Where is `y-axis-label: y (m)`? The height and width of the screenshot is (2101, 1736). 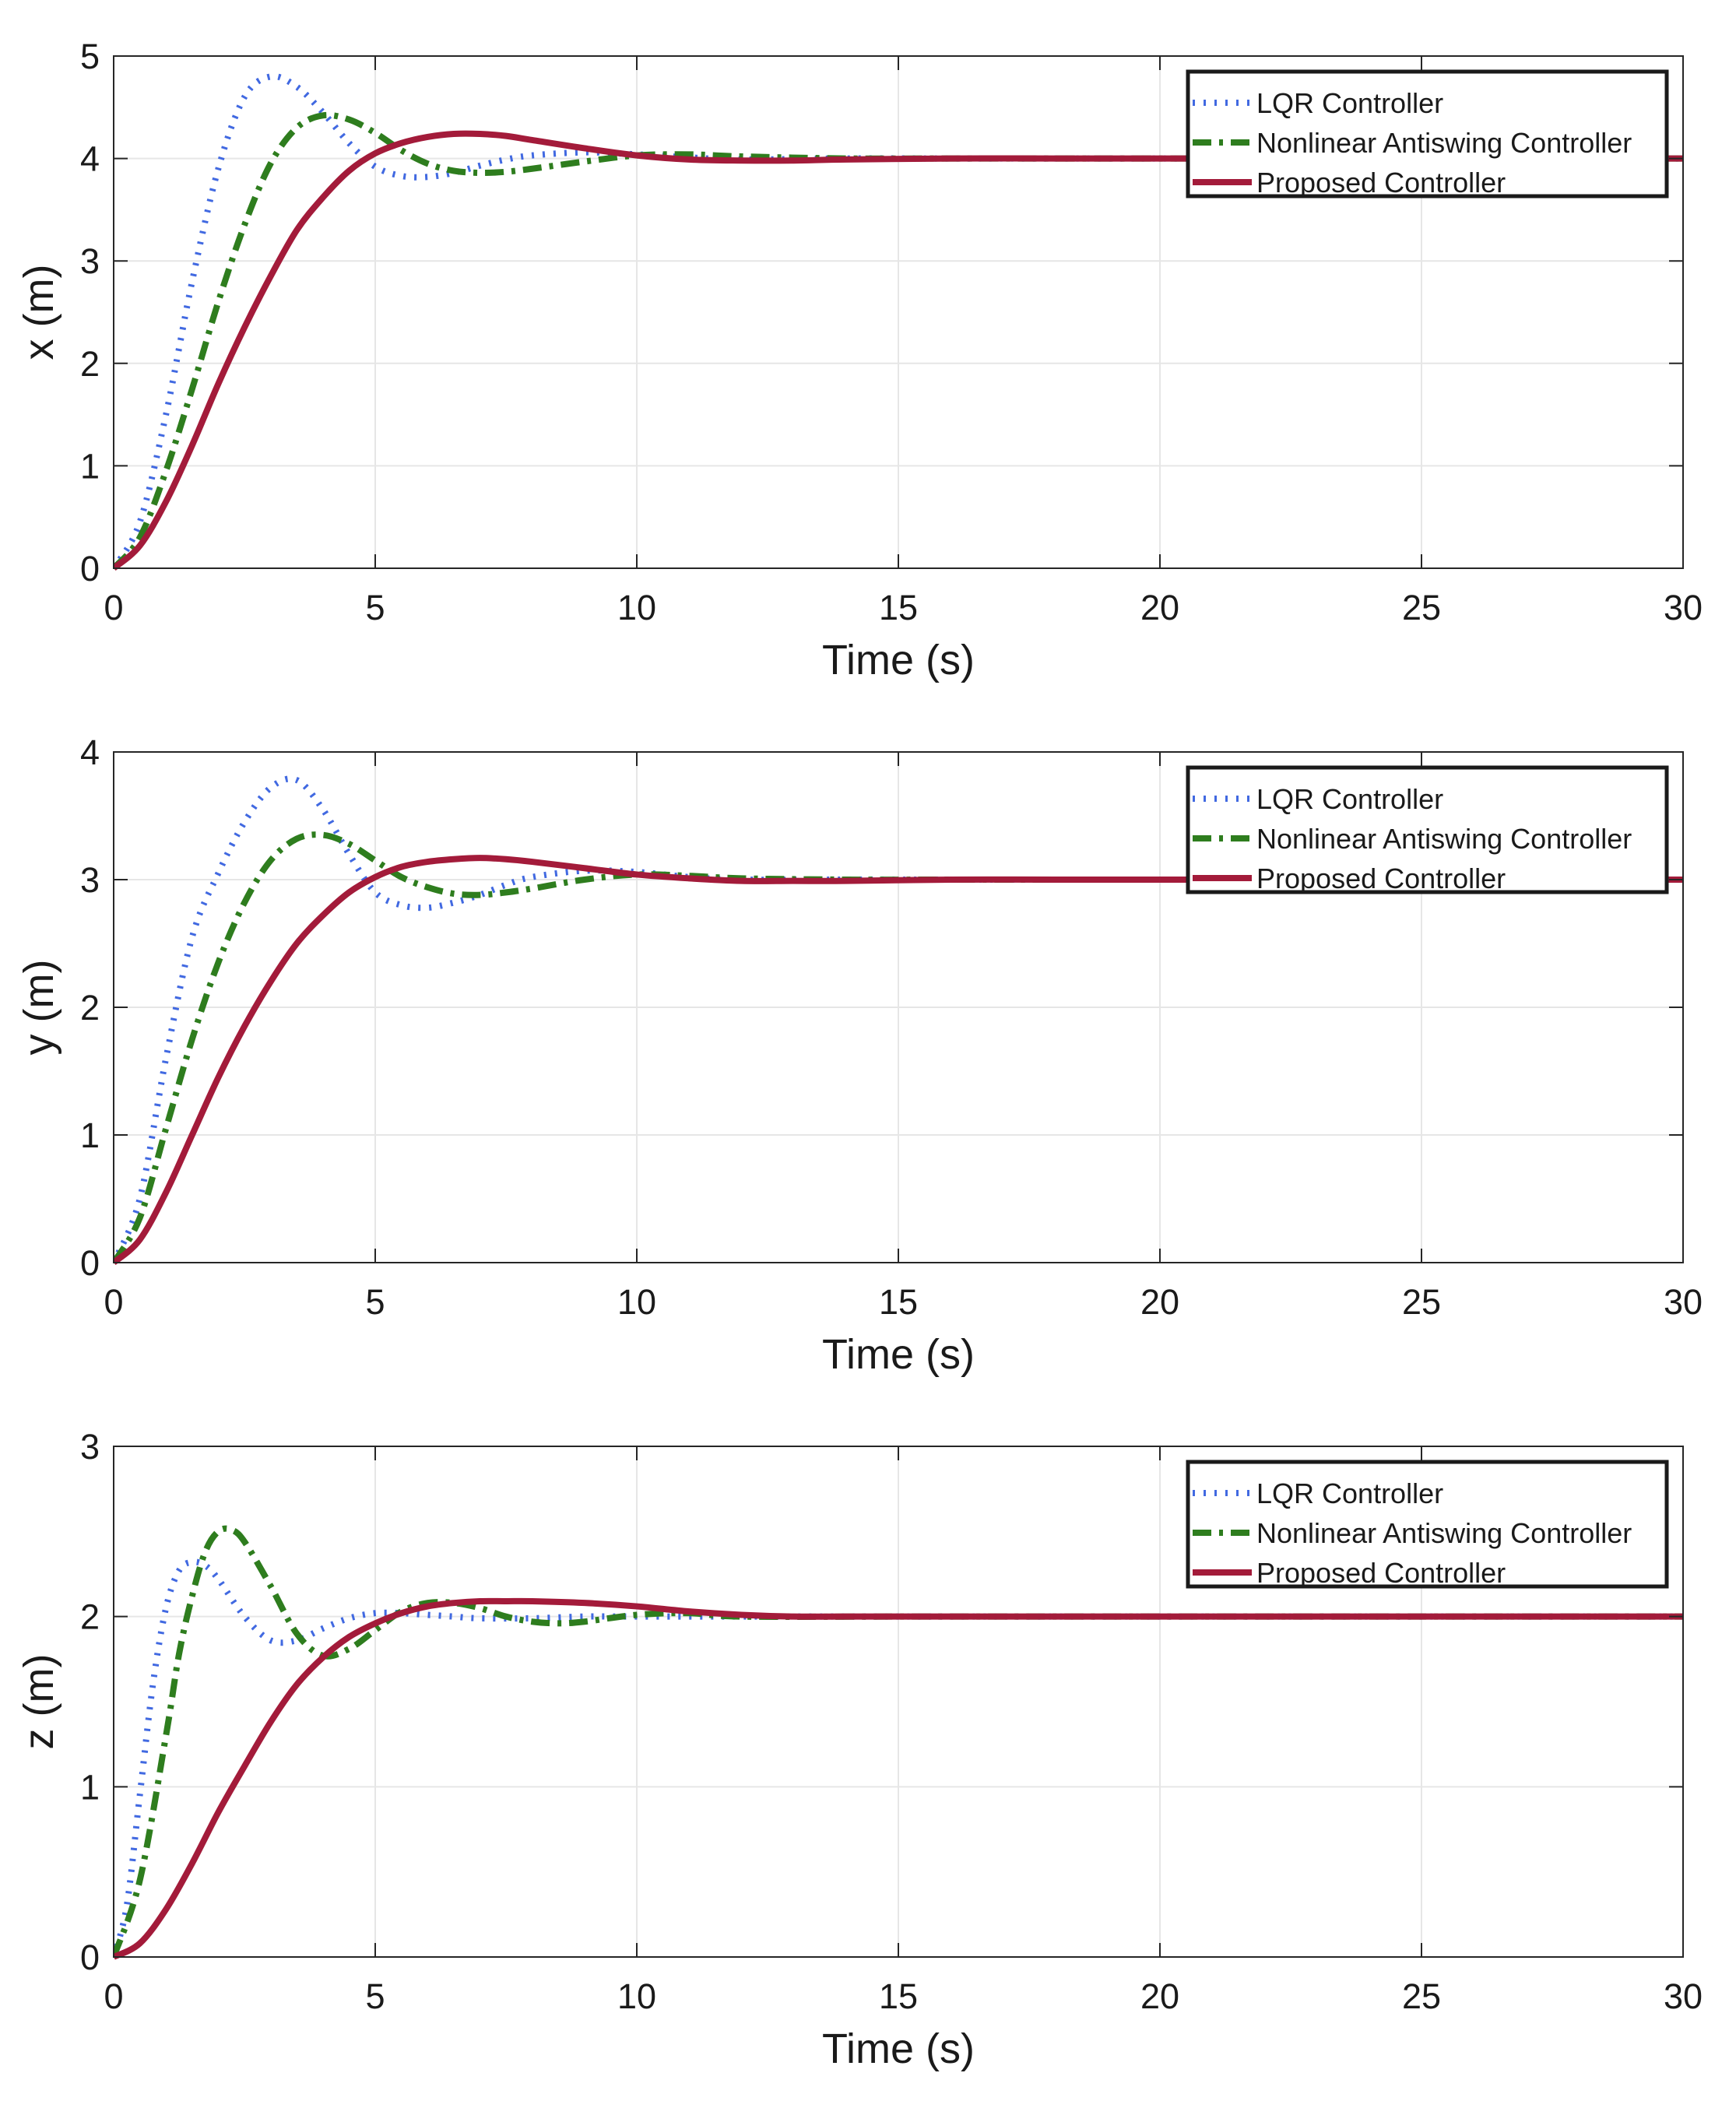 y-axis-label: y (m) is located at coordinates (39, 1008).